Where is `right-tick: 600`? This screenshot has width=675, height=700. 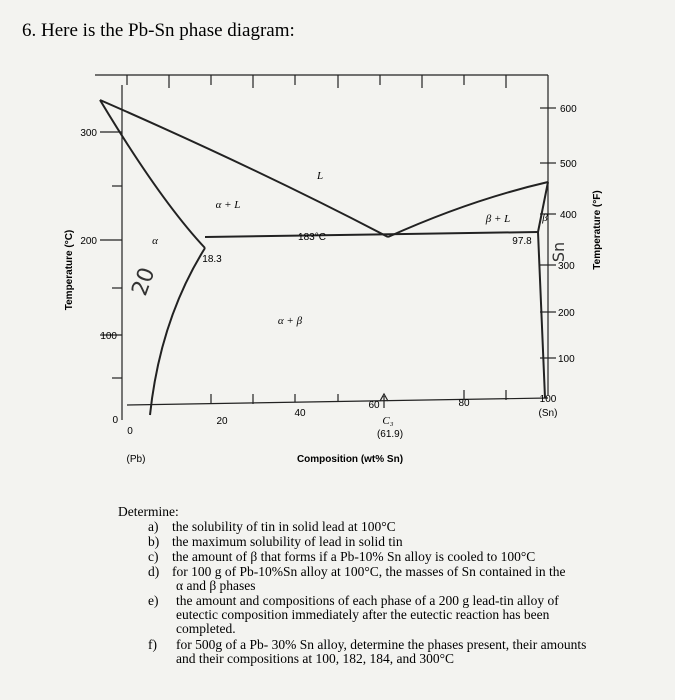
right-tick: 600 is located at coordinates (568, 109).